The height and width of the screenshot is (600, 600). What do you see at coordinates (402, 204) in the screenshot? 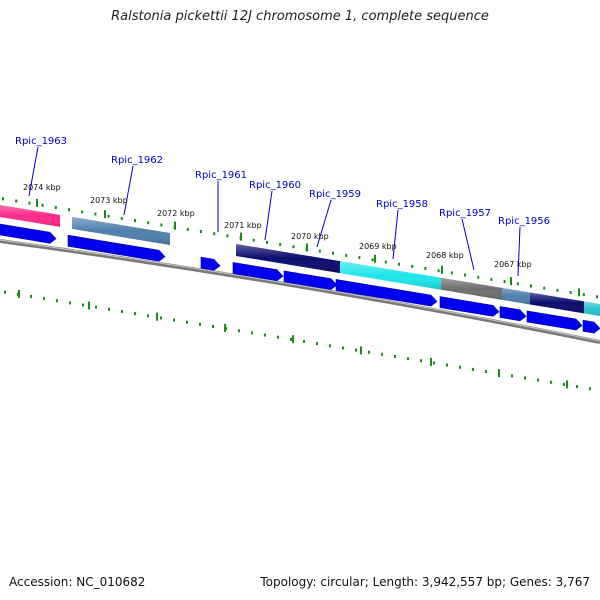
I see `gene-label: Rpic_1958` at bounding box center [402, 204].